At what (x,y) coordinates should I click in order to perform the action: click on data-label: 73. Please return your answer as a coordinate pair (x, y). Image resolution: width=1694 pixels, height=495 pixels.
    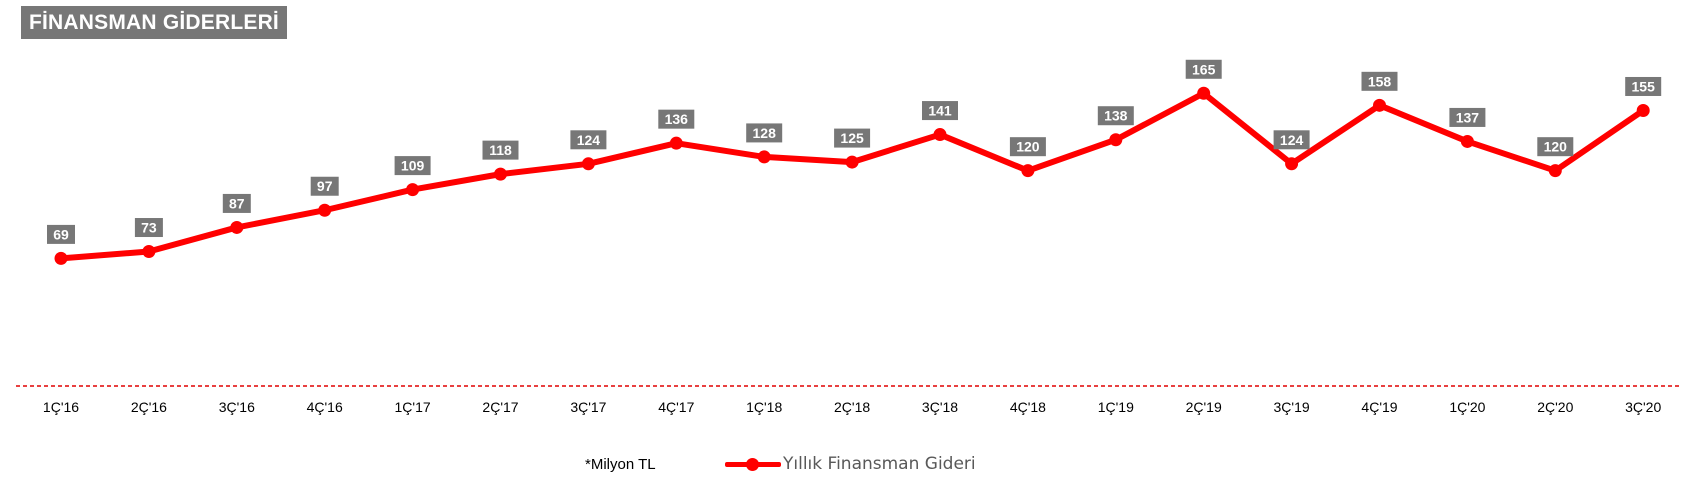
    Looking at the image, I should click on (148, 228).